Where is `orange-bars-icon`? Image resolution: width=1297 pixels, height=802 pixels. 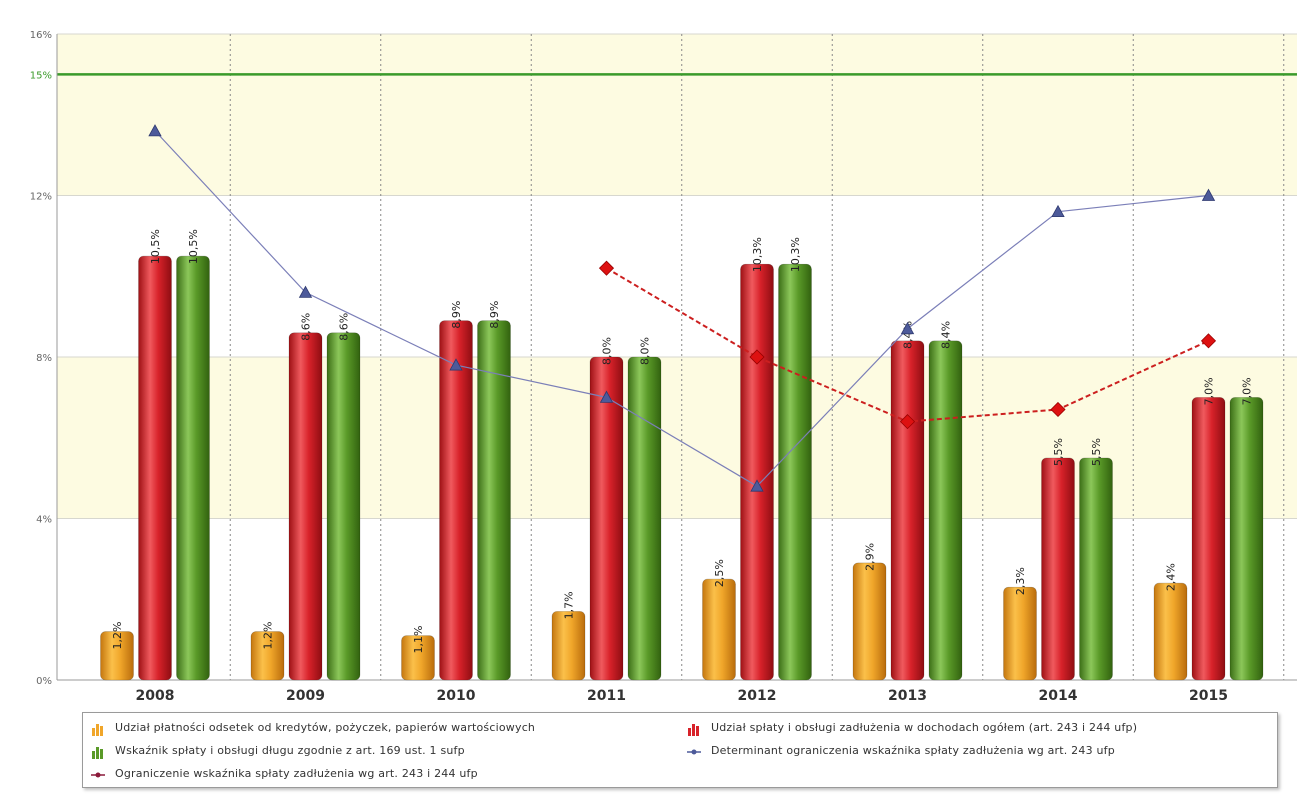
orange-bars-icon is located at coordinates (97, 730).